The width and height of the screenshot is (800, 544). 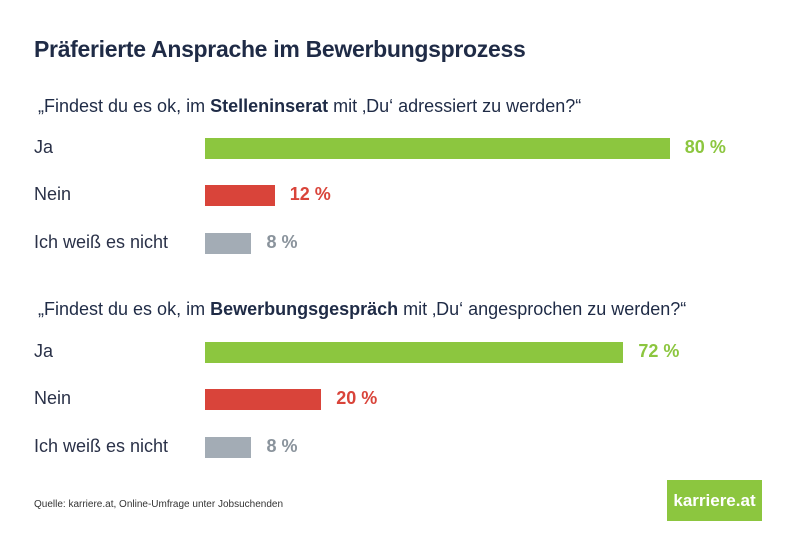 I want to click on karriere-logo: karriere.at, so click(x=714, y=500).